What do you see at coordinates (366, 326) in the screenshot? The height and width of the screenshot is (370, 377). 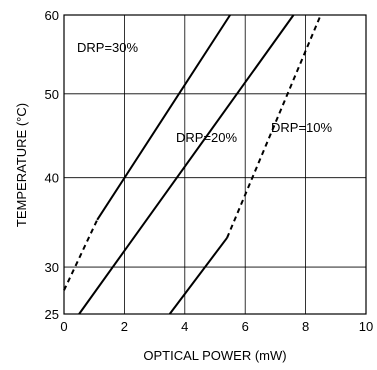 I see `x-tick-label-10: 10` at bounding box center [366, 326].